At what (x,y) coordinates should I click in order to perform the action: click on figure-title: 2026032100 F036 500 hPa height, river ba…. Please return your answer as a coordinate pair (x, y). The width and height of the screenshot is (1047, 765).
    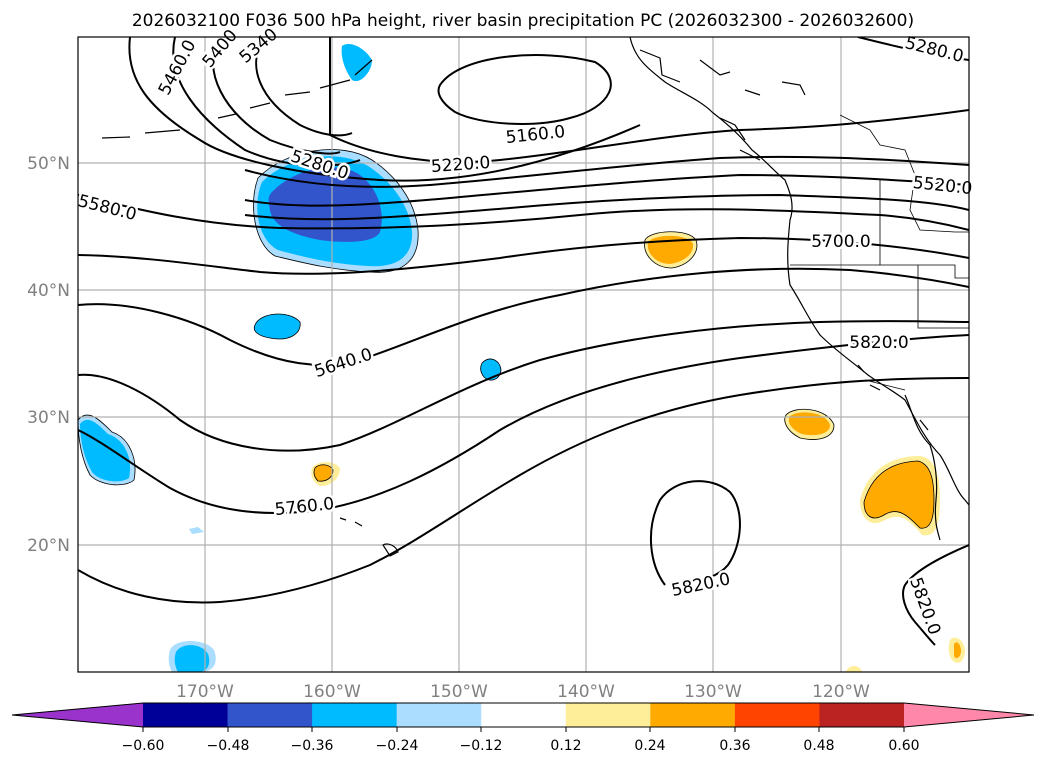
    Looking at the image, I should click on (523, 21).